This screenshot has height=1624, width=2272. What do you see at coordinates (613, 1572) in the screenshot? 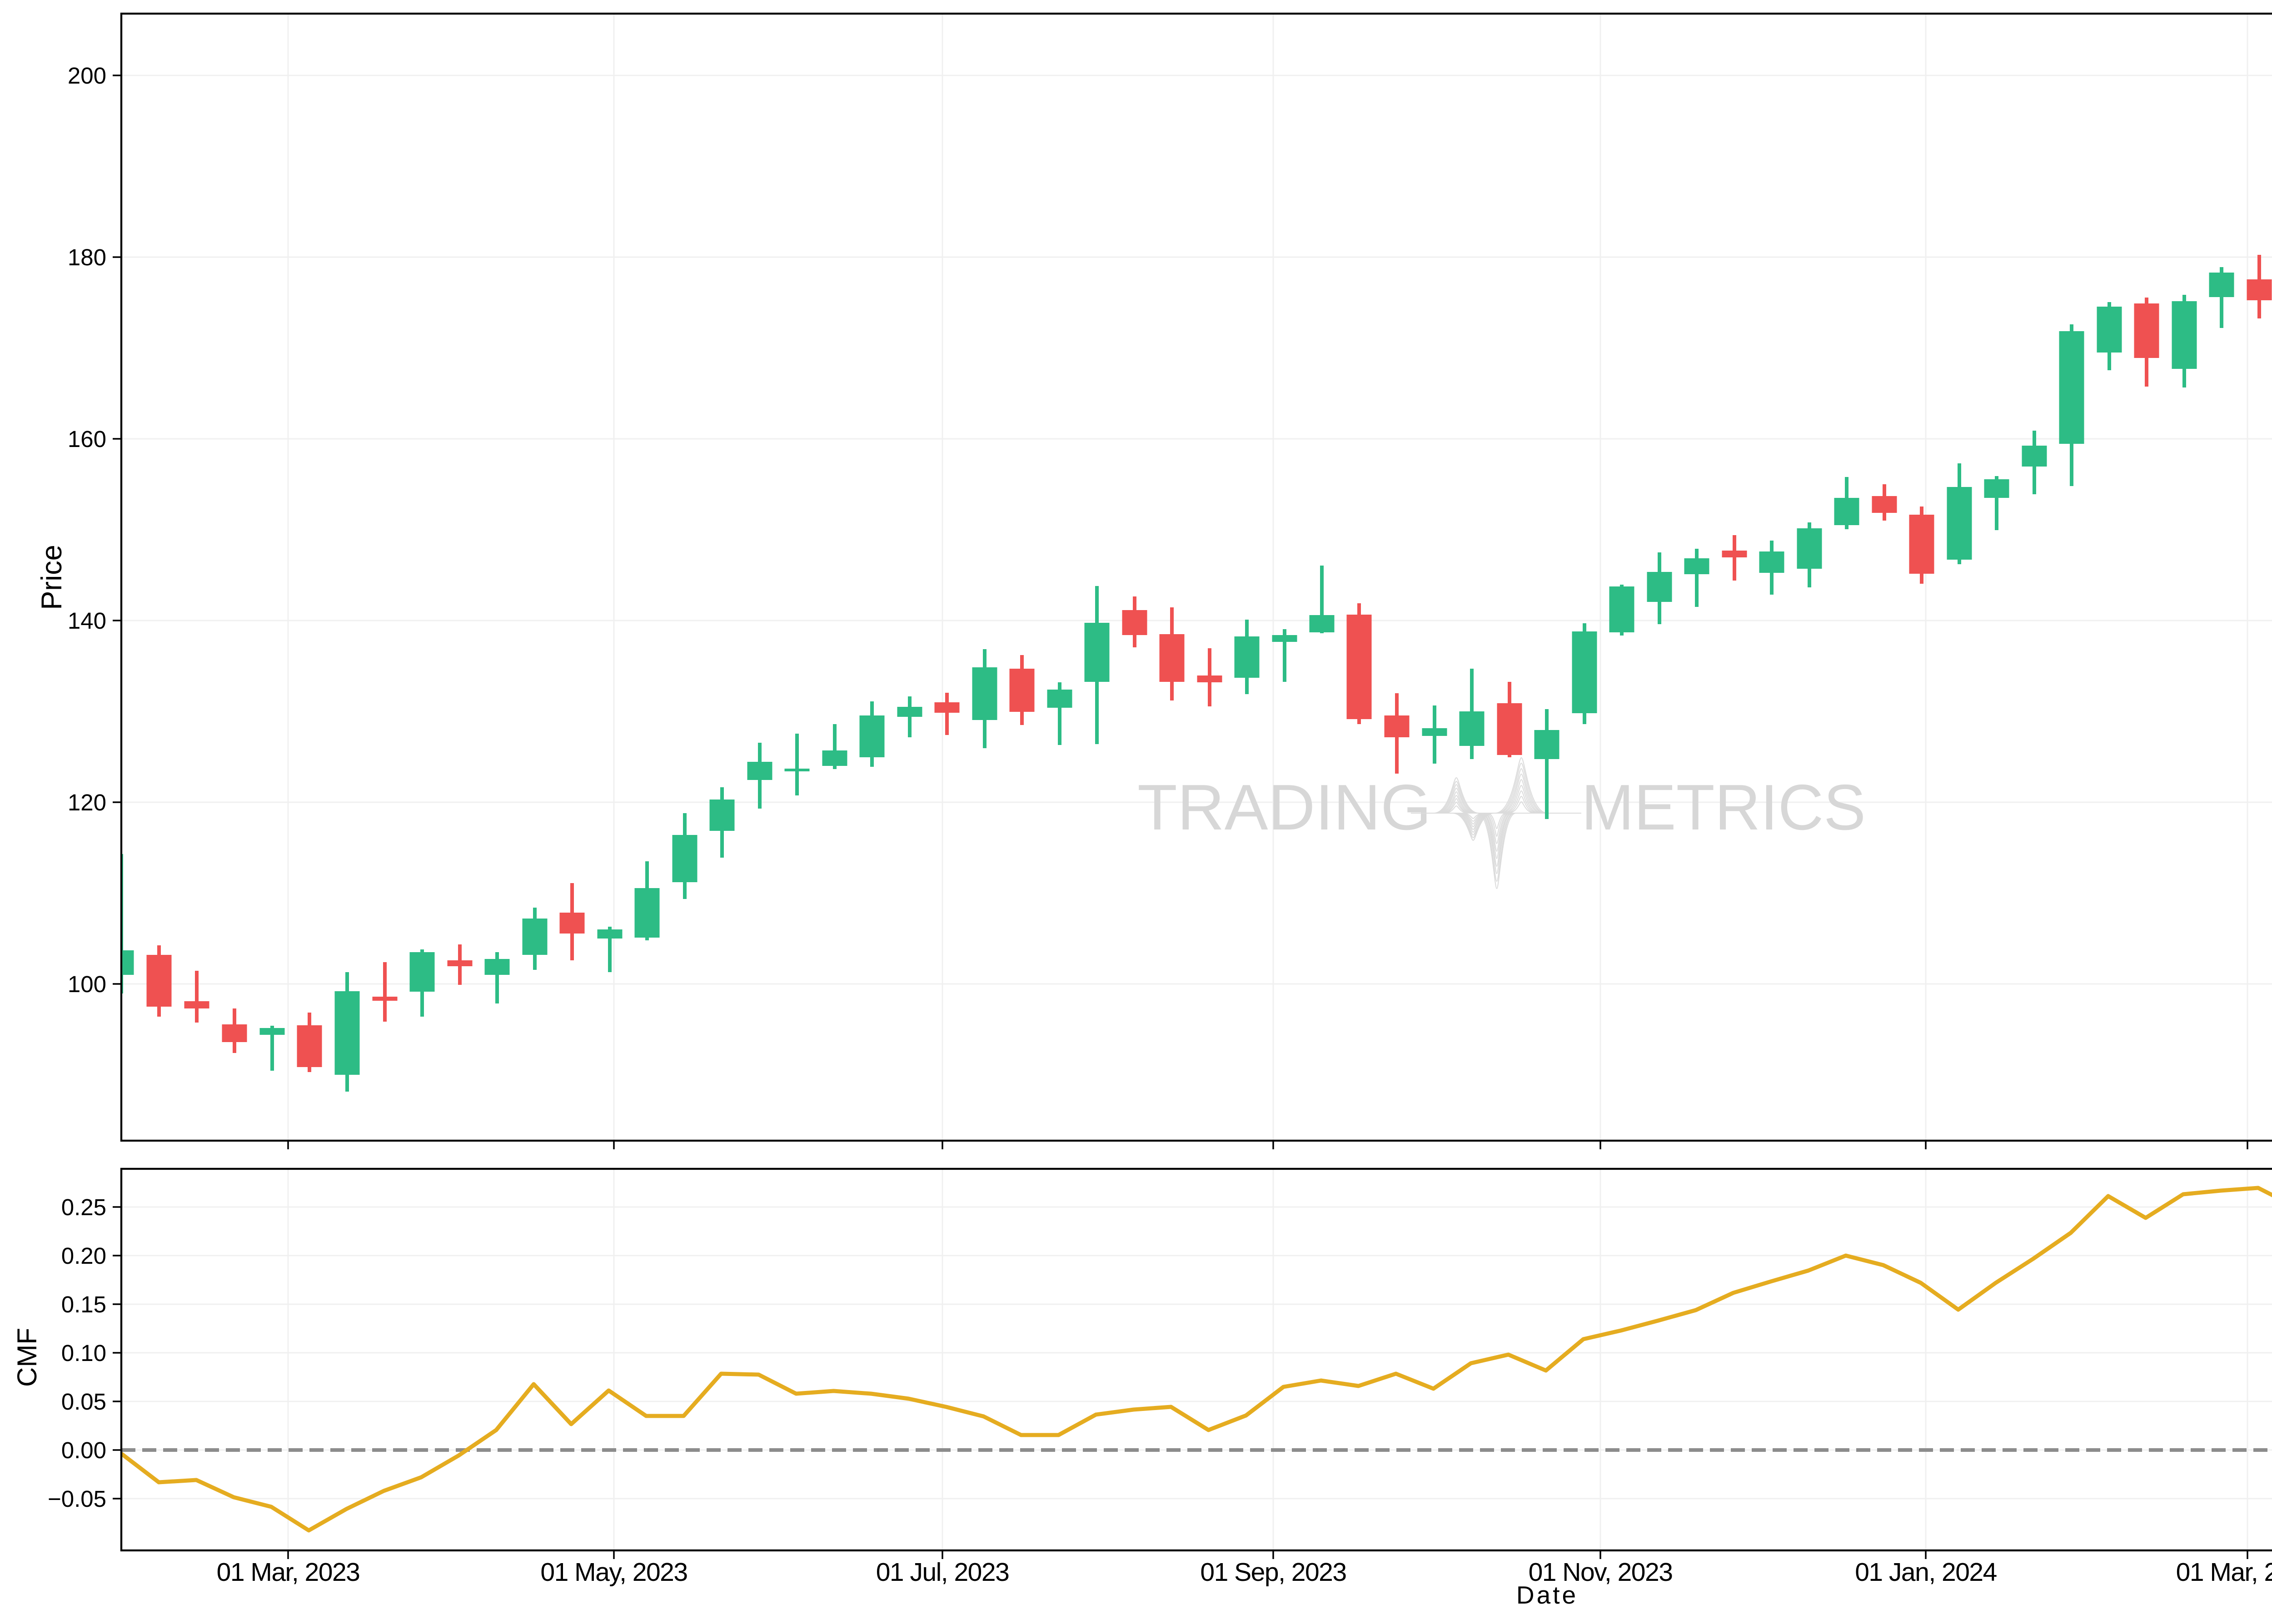
I see `svg-text: 01 May, 2023` at bounding box center [613, 1572].